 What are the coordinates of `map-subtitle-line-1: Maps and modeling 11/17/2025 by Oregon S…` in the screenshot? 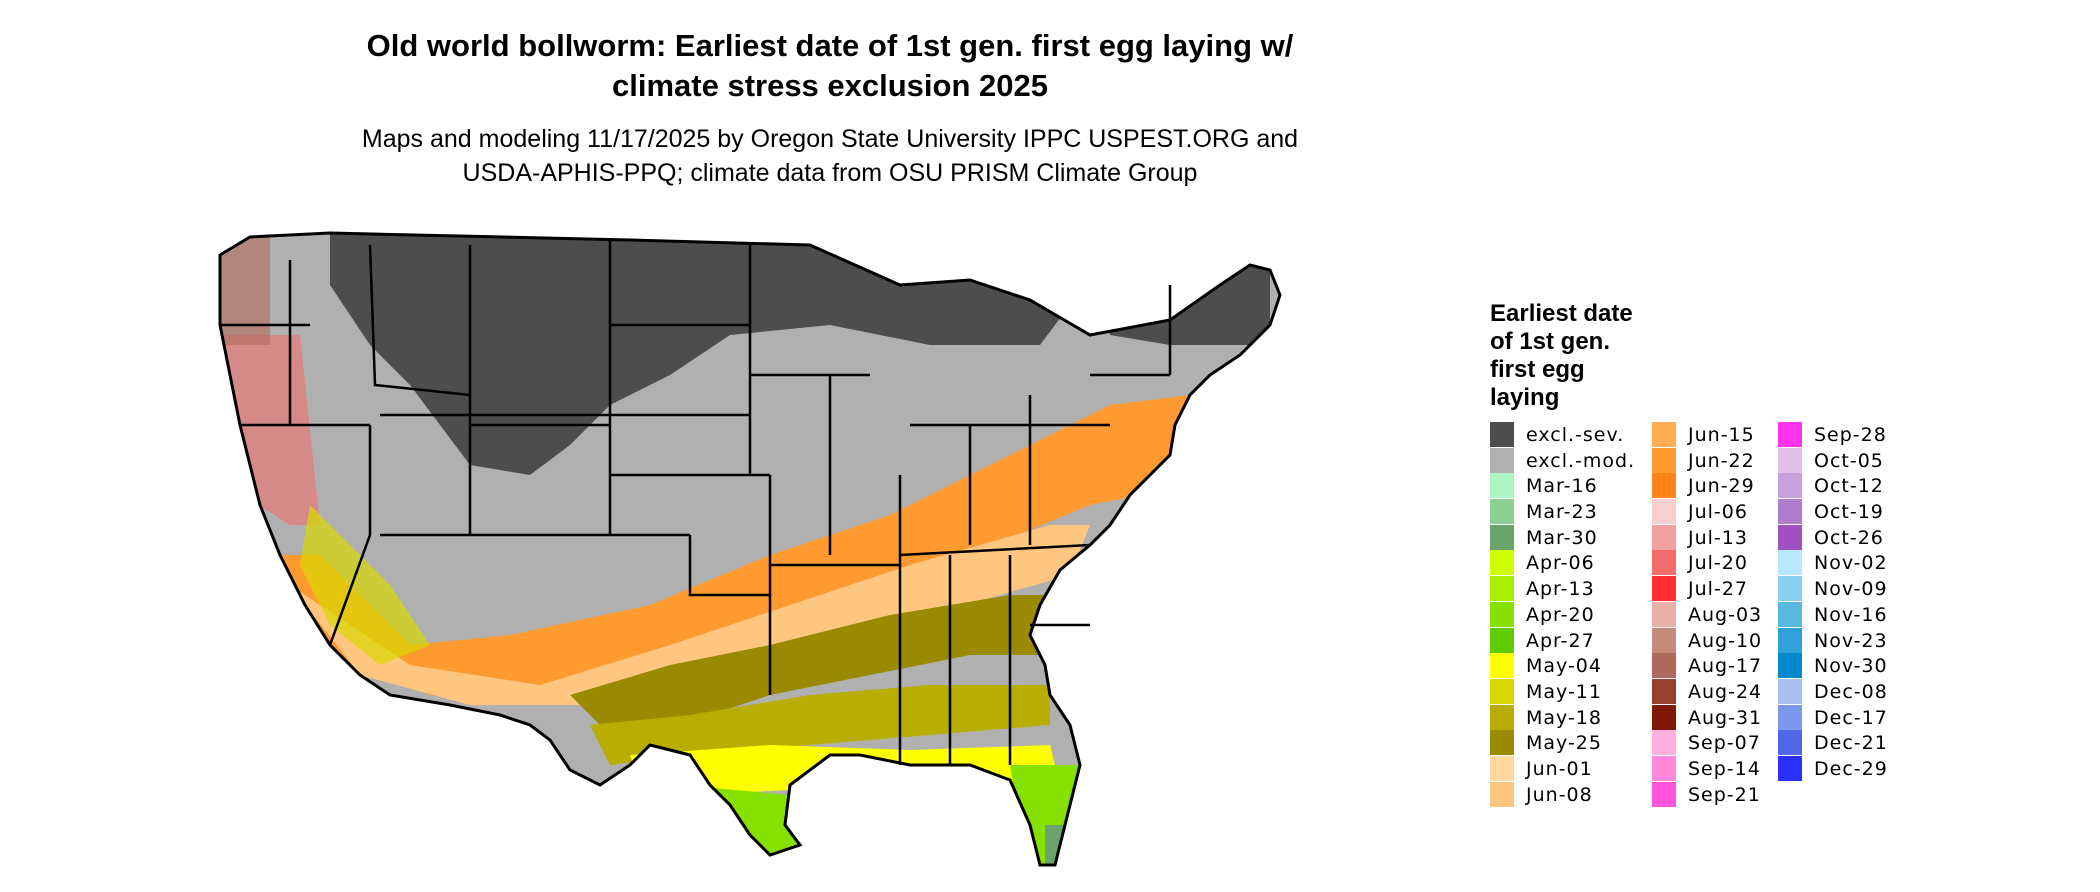 It's located at (830, 139).